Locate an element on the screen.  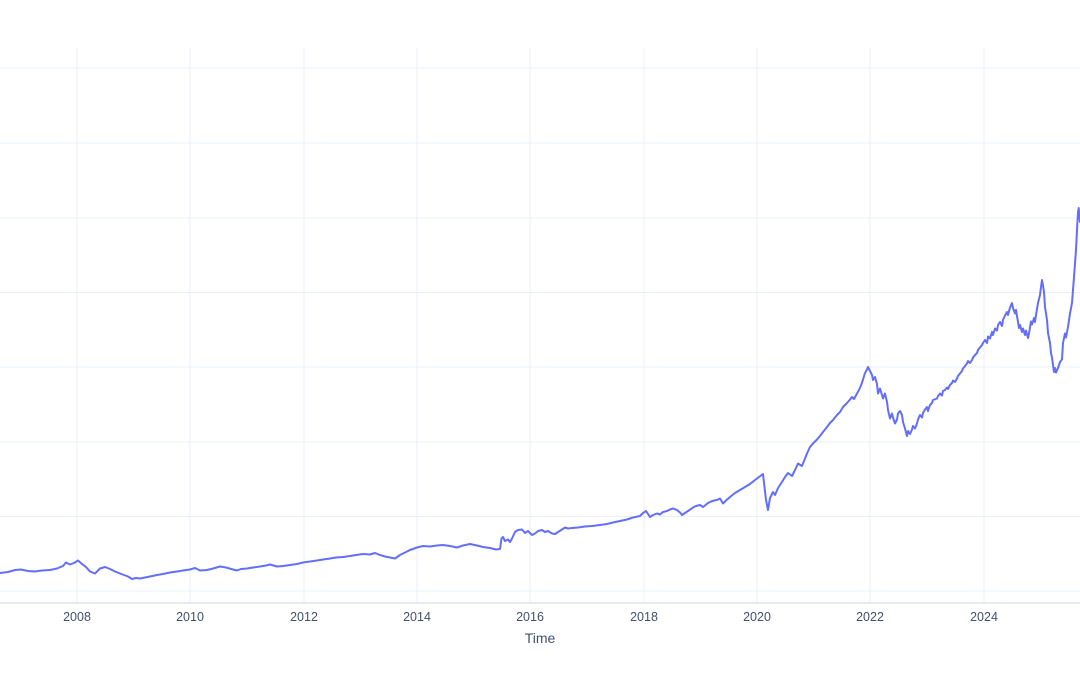
x-tick-label: 2024 is located at coordinates (984, 617).